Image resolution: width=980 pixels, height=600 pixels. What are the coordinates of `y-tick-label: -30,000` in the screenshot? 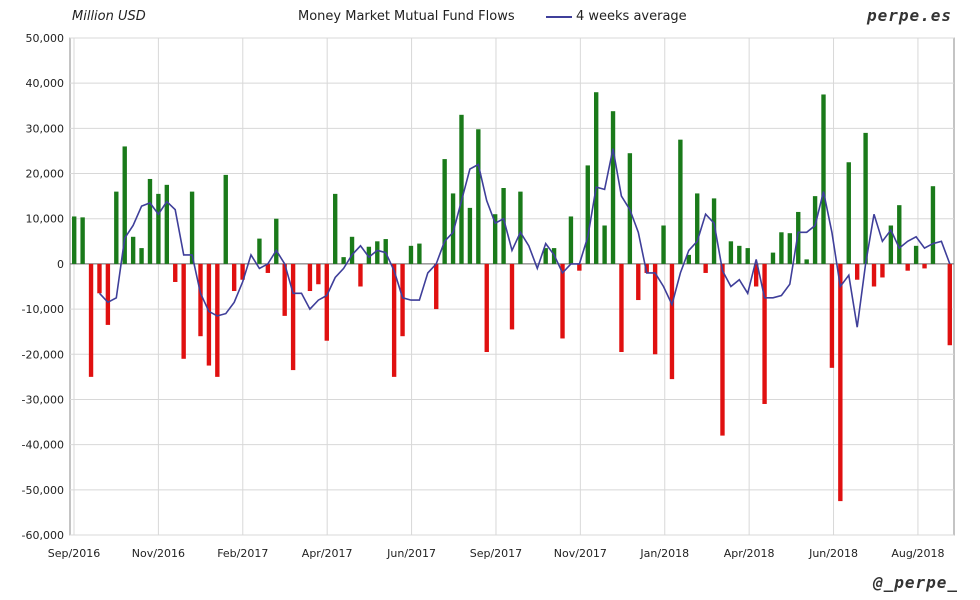 It's located at (43, 399).